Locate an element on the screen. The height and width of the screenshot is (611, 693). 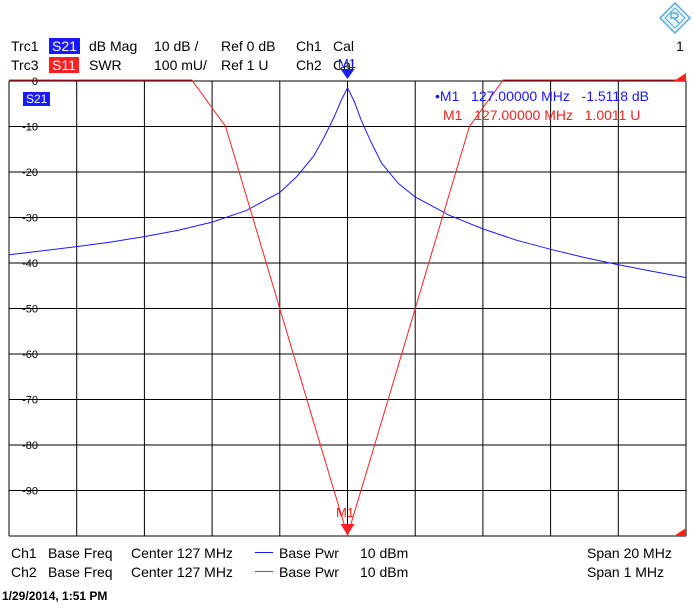
marker-value: 1.0011 U is located at coordinates (612, 115).